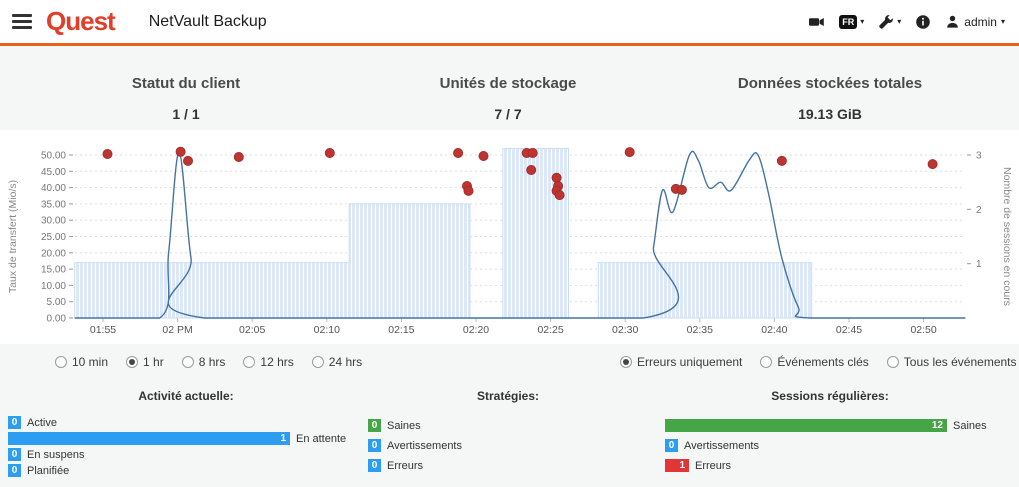 This screenshot has height=487, width=1019. I want to click on radio-errors-only: Erreurs uniquement, so click(681, 362).